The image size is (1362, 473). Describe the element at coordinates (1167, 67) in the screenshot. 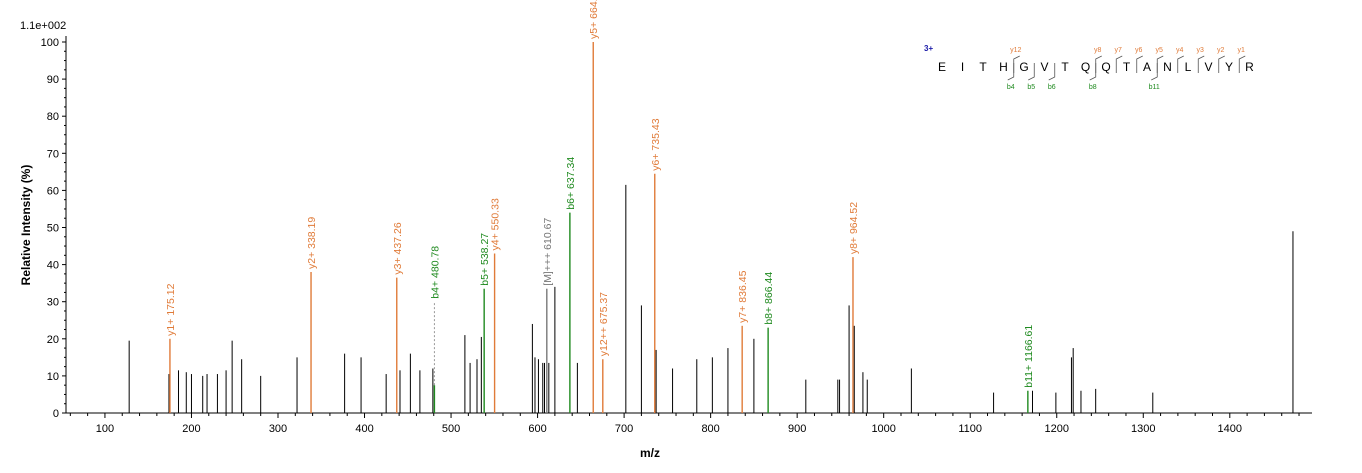

I see `sequence-residue: N` at that location.